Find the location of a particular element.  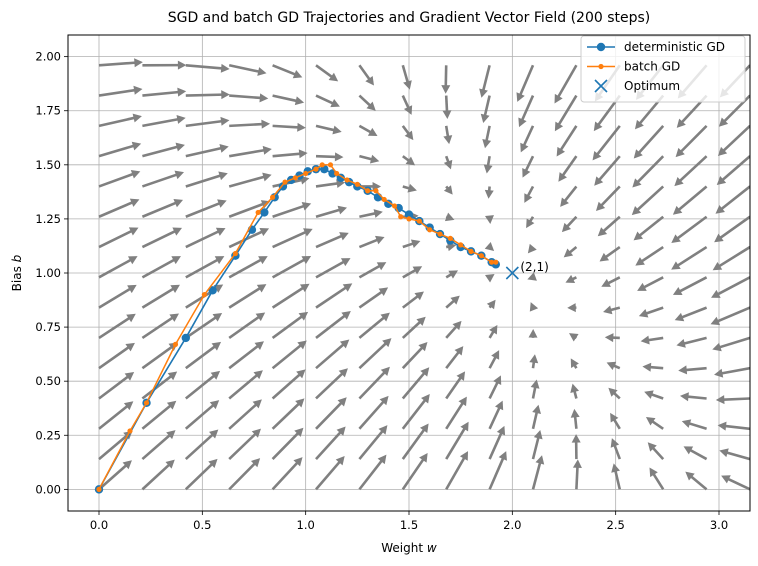

y-tick-label: 1.00 is located at coordinates (48, 273).